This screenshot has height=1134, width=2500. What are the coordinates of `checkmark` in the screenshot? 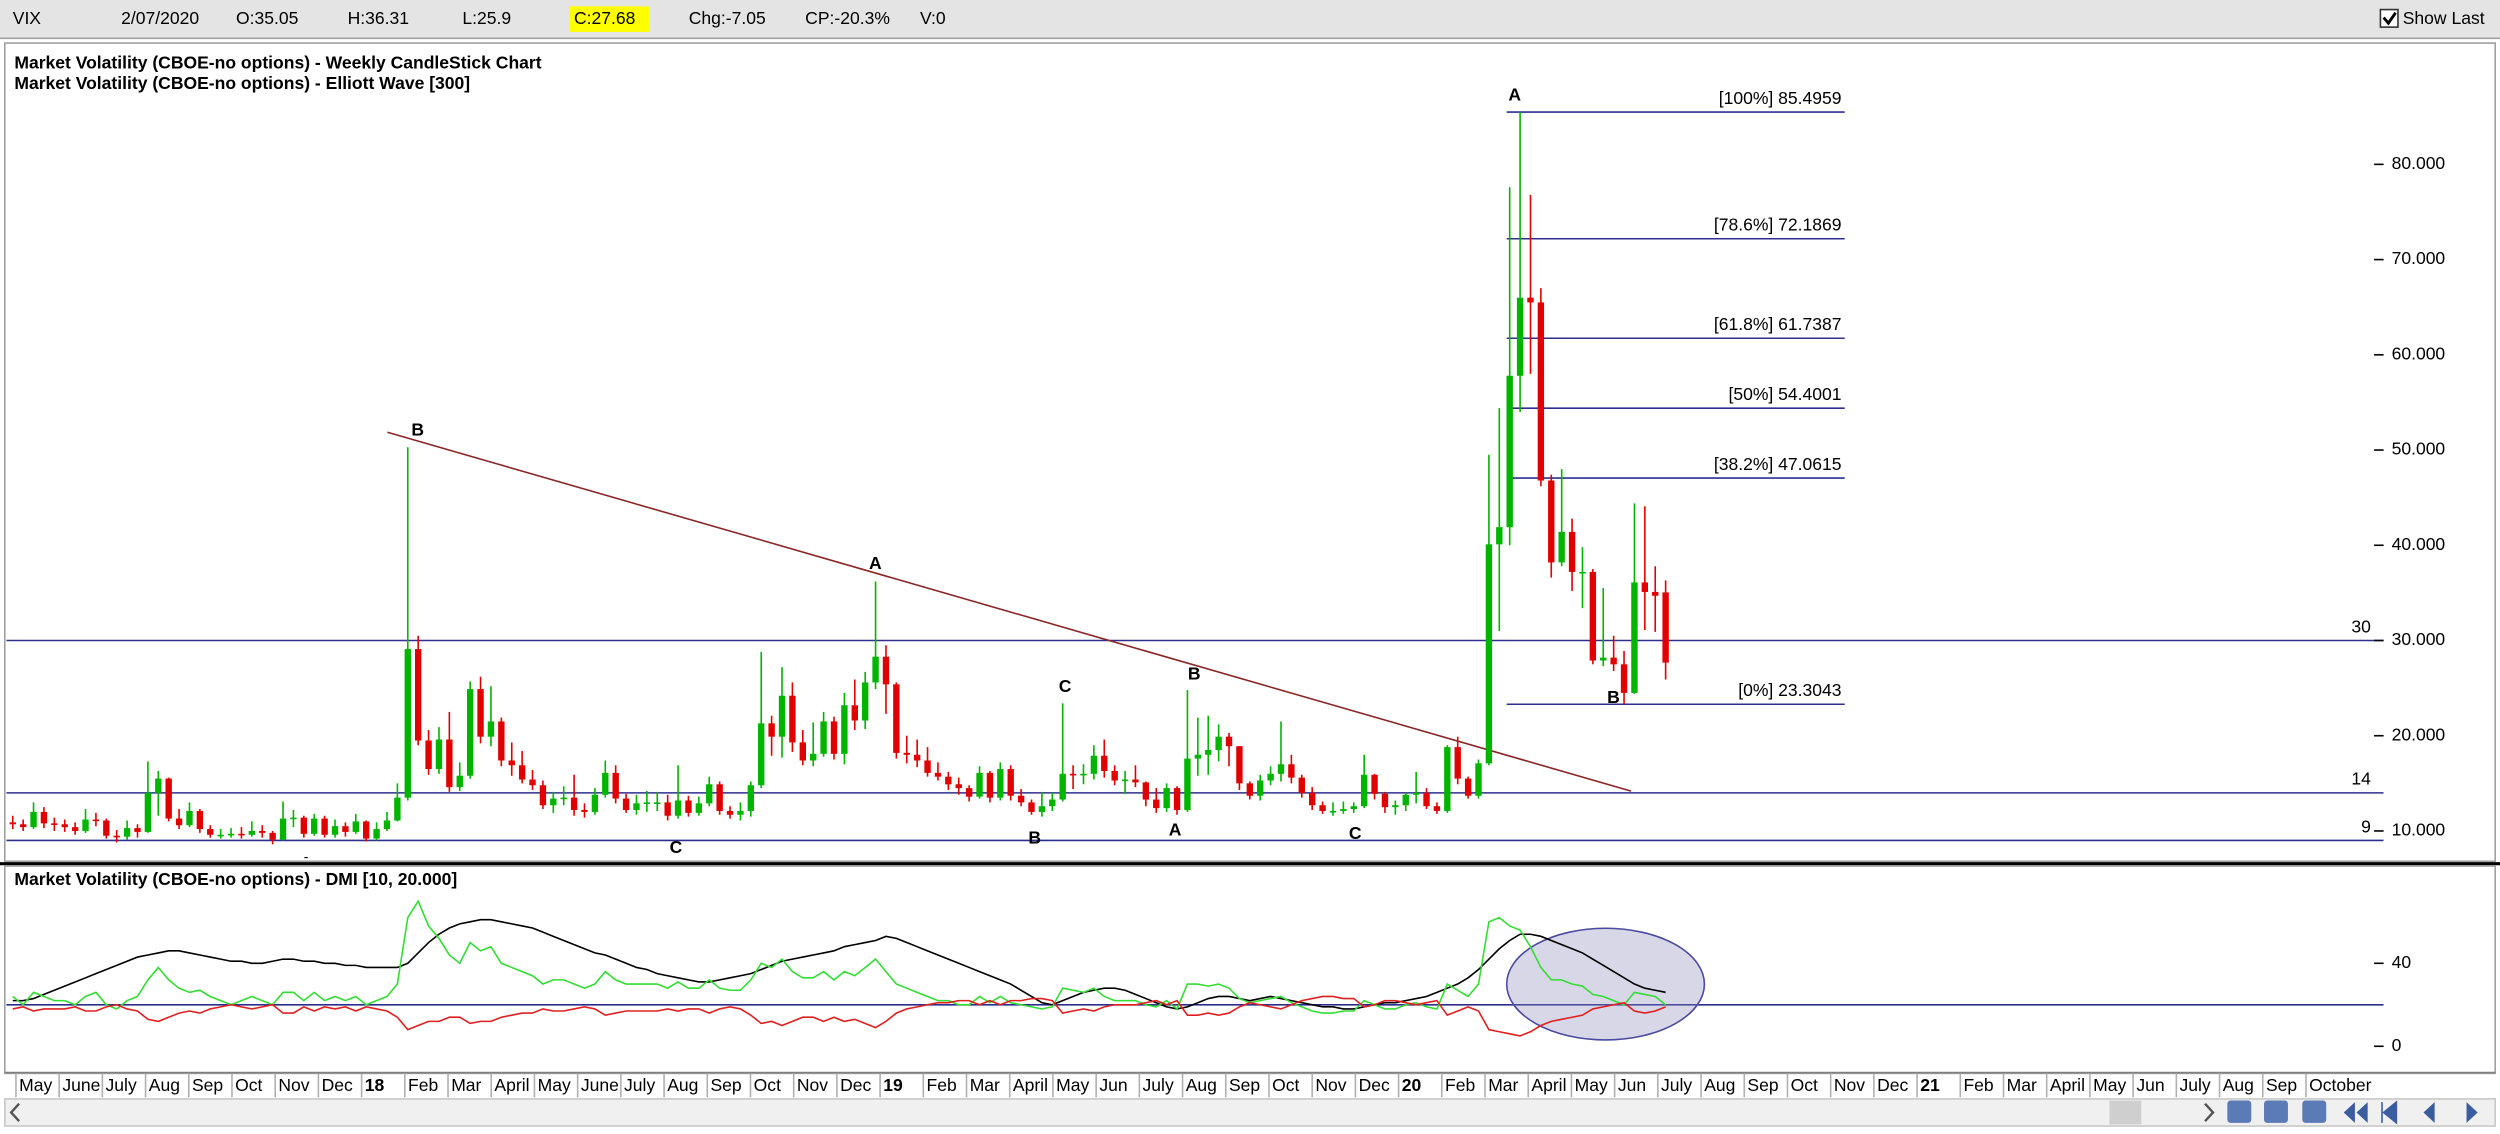 It's located at (2389, 18).